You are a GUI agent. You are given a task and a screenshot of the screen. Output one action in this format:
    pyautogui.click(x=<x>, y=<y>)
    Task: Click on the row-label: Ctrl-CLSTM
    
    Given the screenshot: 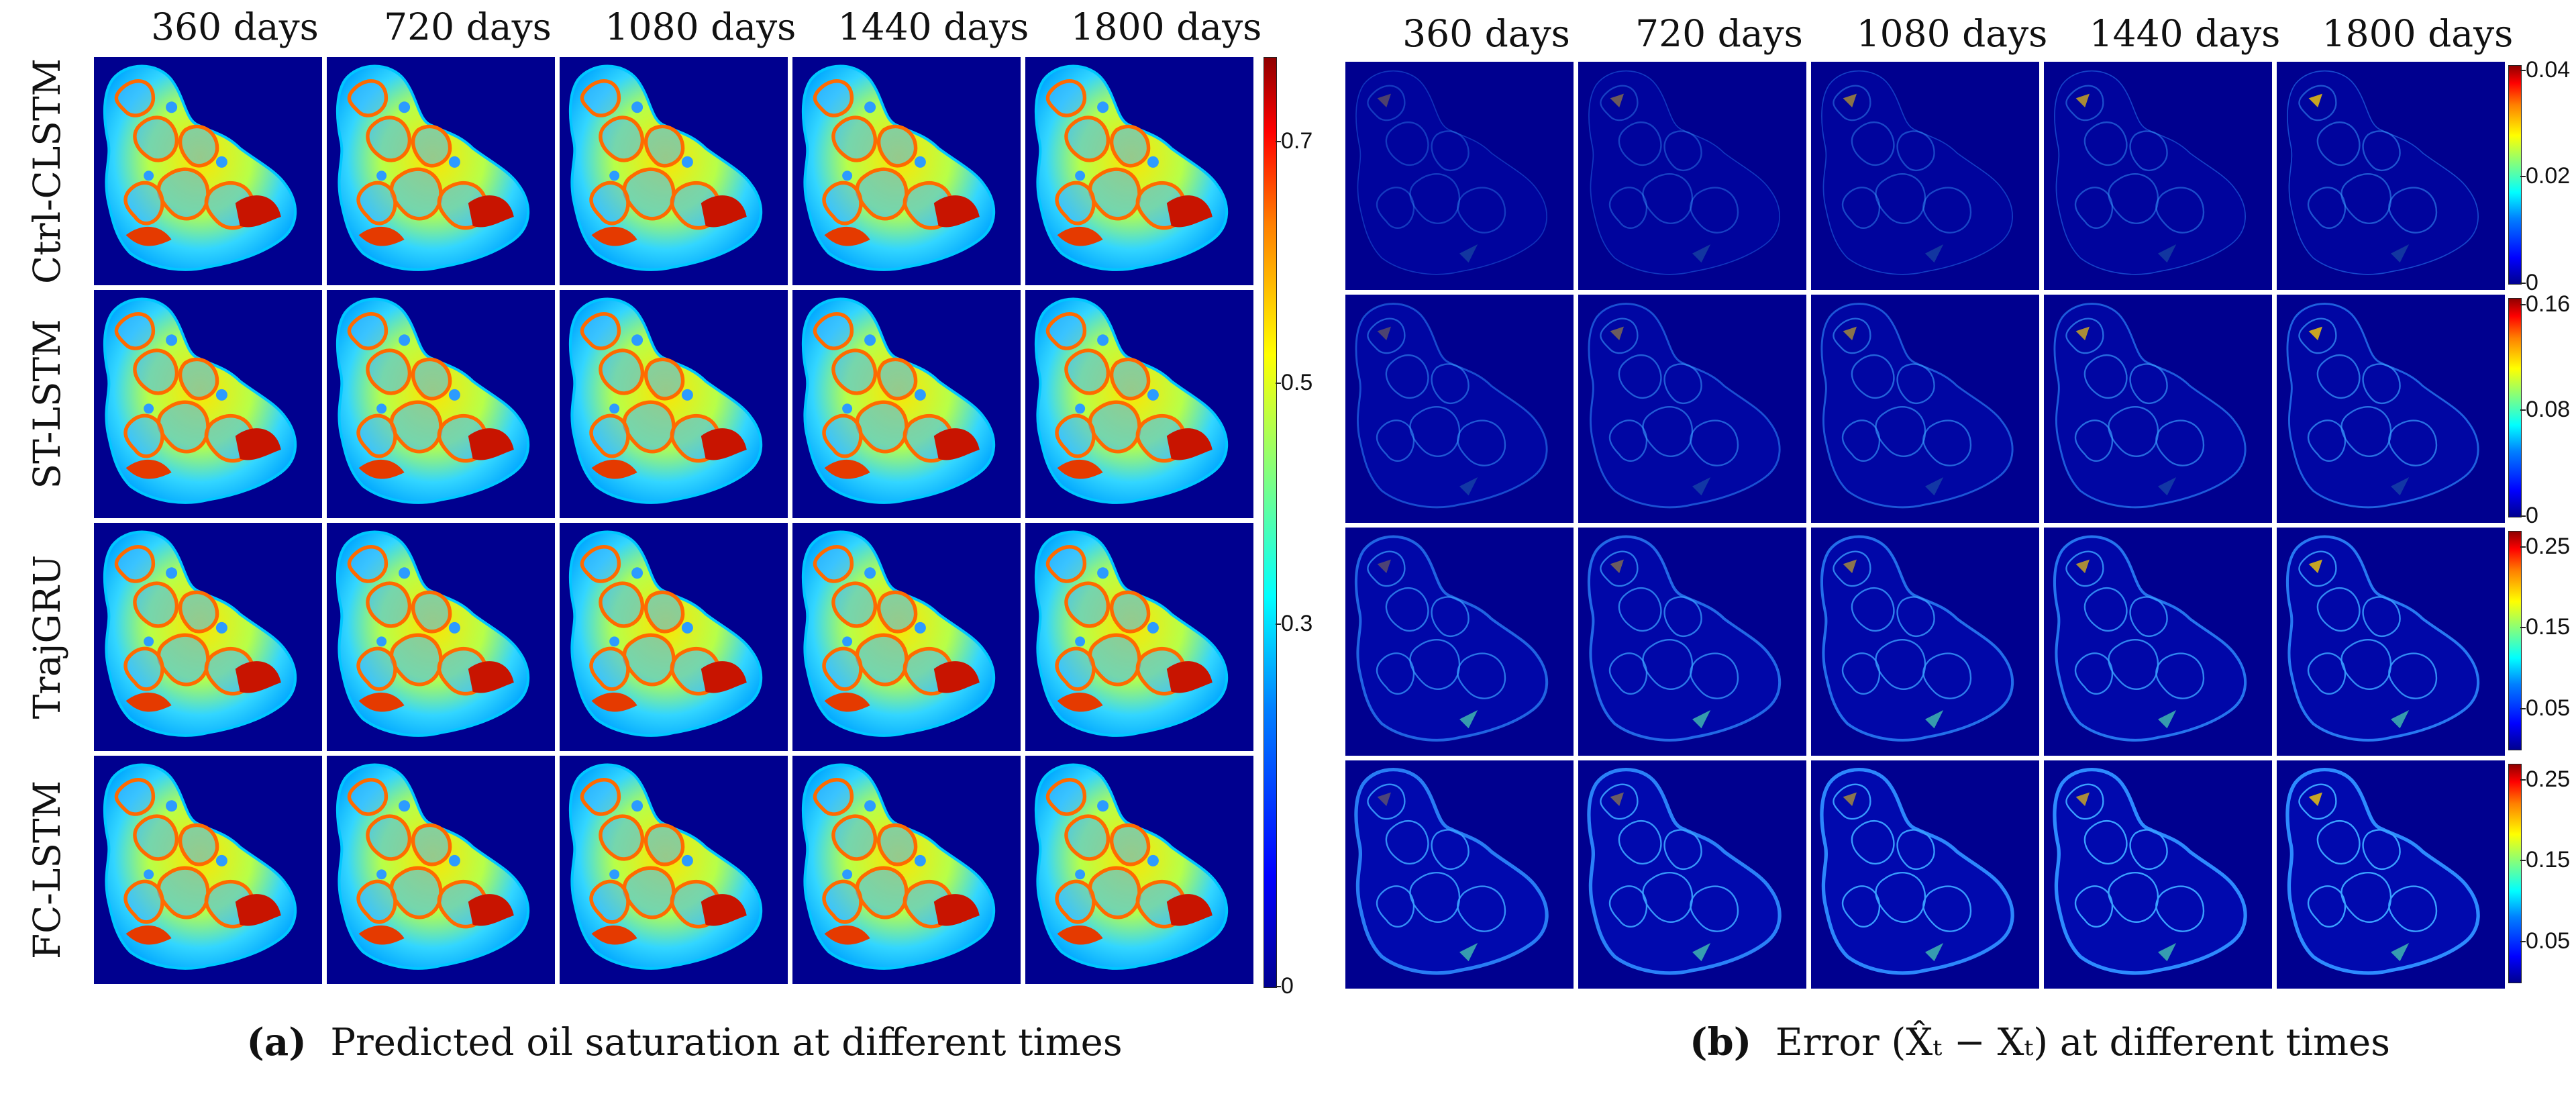 What is the action you would take?
    pyautogui.click(x=46, y=171)
    